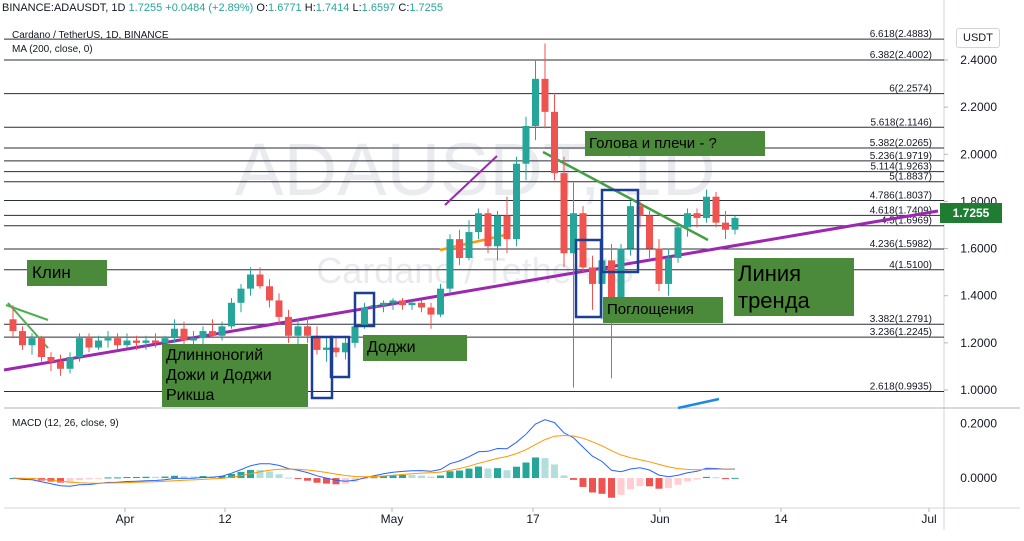  Describe the element at coordinates (663, 310) in the screenshot. I see `engulfing-label: Поглощения` at that location.